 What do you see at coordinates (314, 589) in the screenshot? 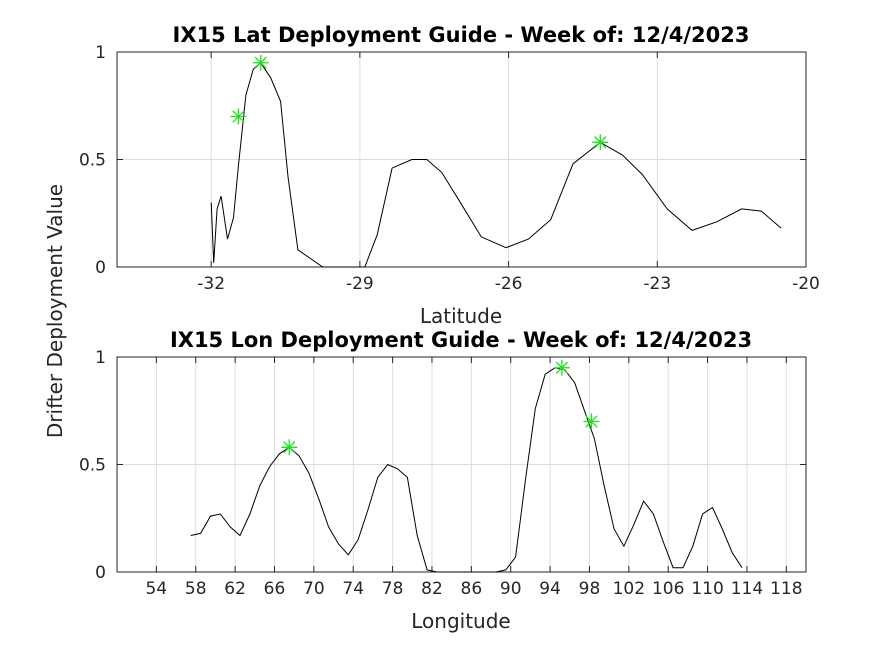
I see `lon-x-tick-label: 70` at bounding box center [314, 589].